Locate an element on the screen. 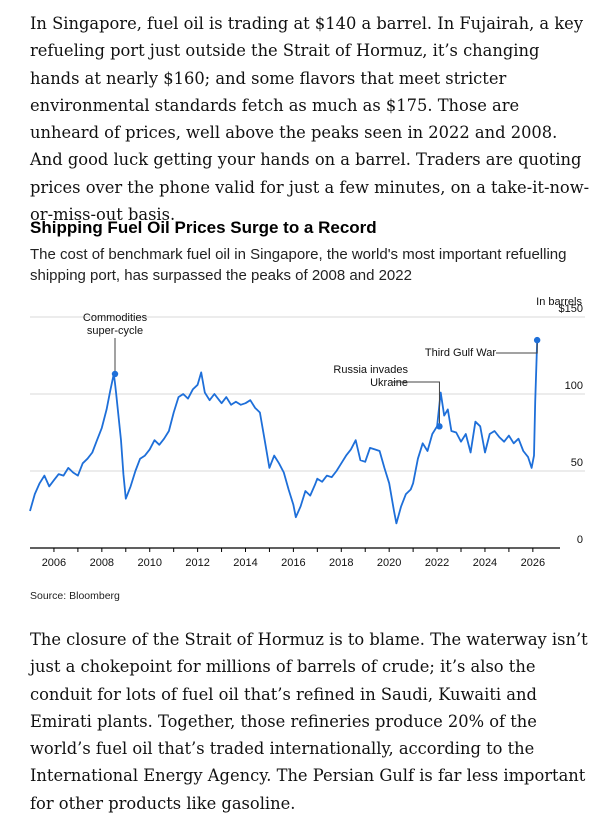  x-tick-label: 2016 is located at coordinates (293, 563).